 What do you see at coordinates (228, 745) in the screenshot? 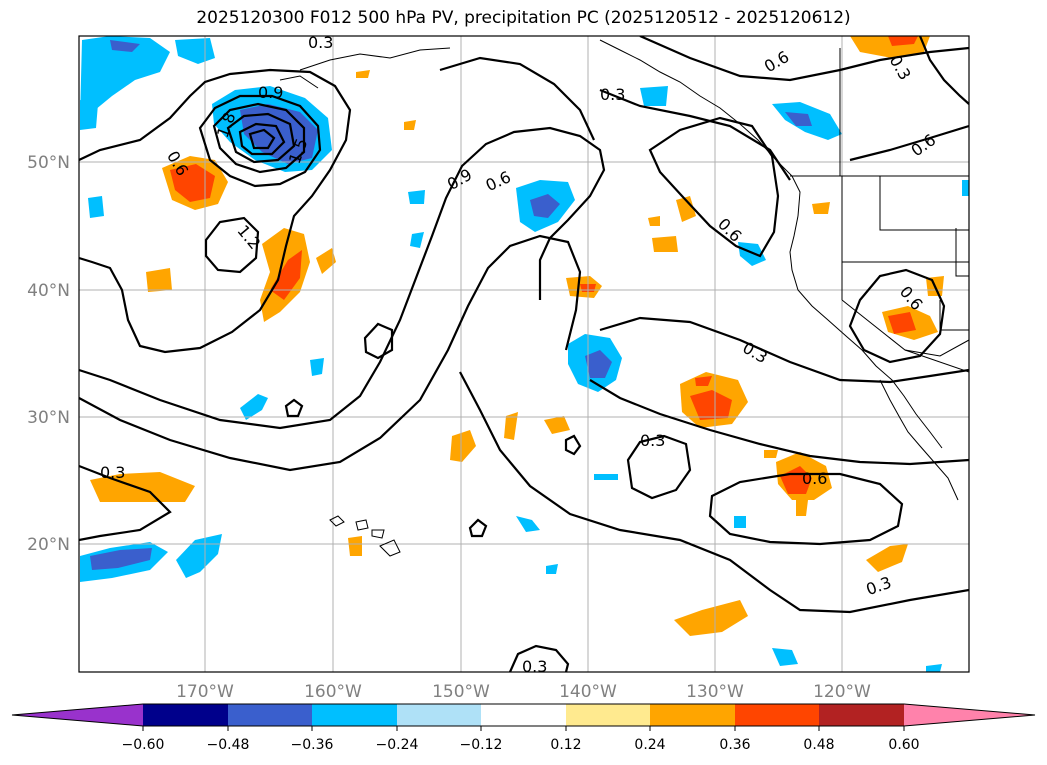
I see `colorbar-tick-label: −0.48` at bounding box center [228, 745].